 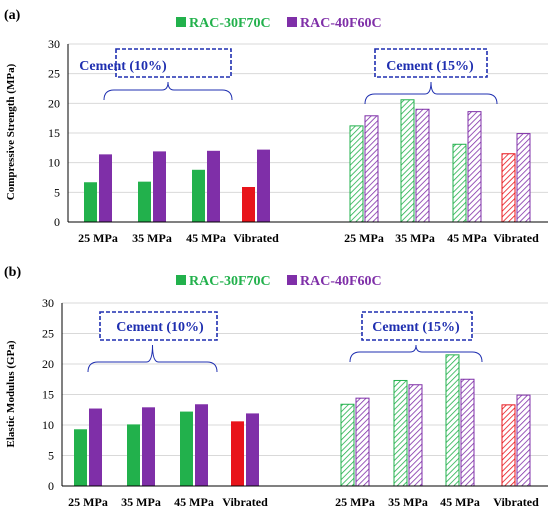 What do you see at coordinates (11, 393) in the screenshot?
I see `y-axis-title: Elastic Modulus (GPa)` at bounding box center [11, 393].